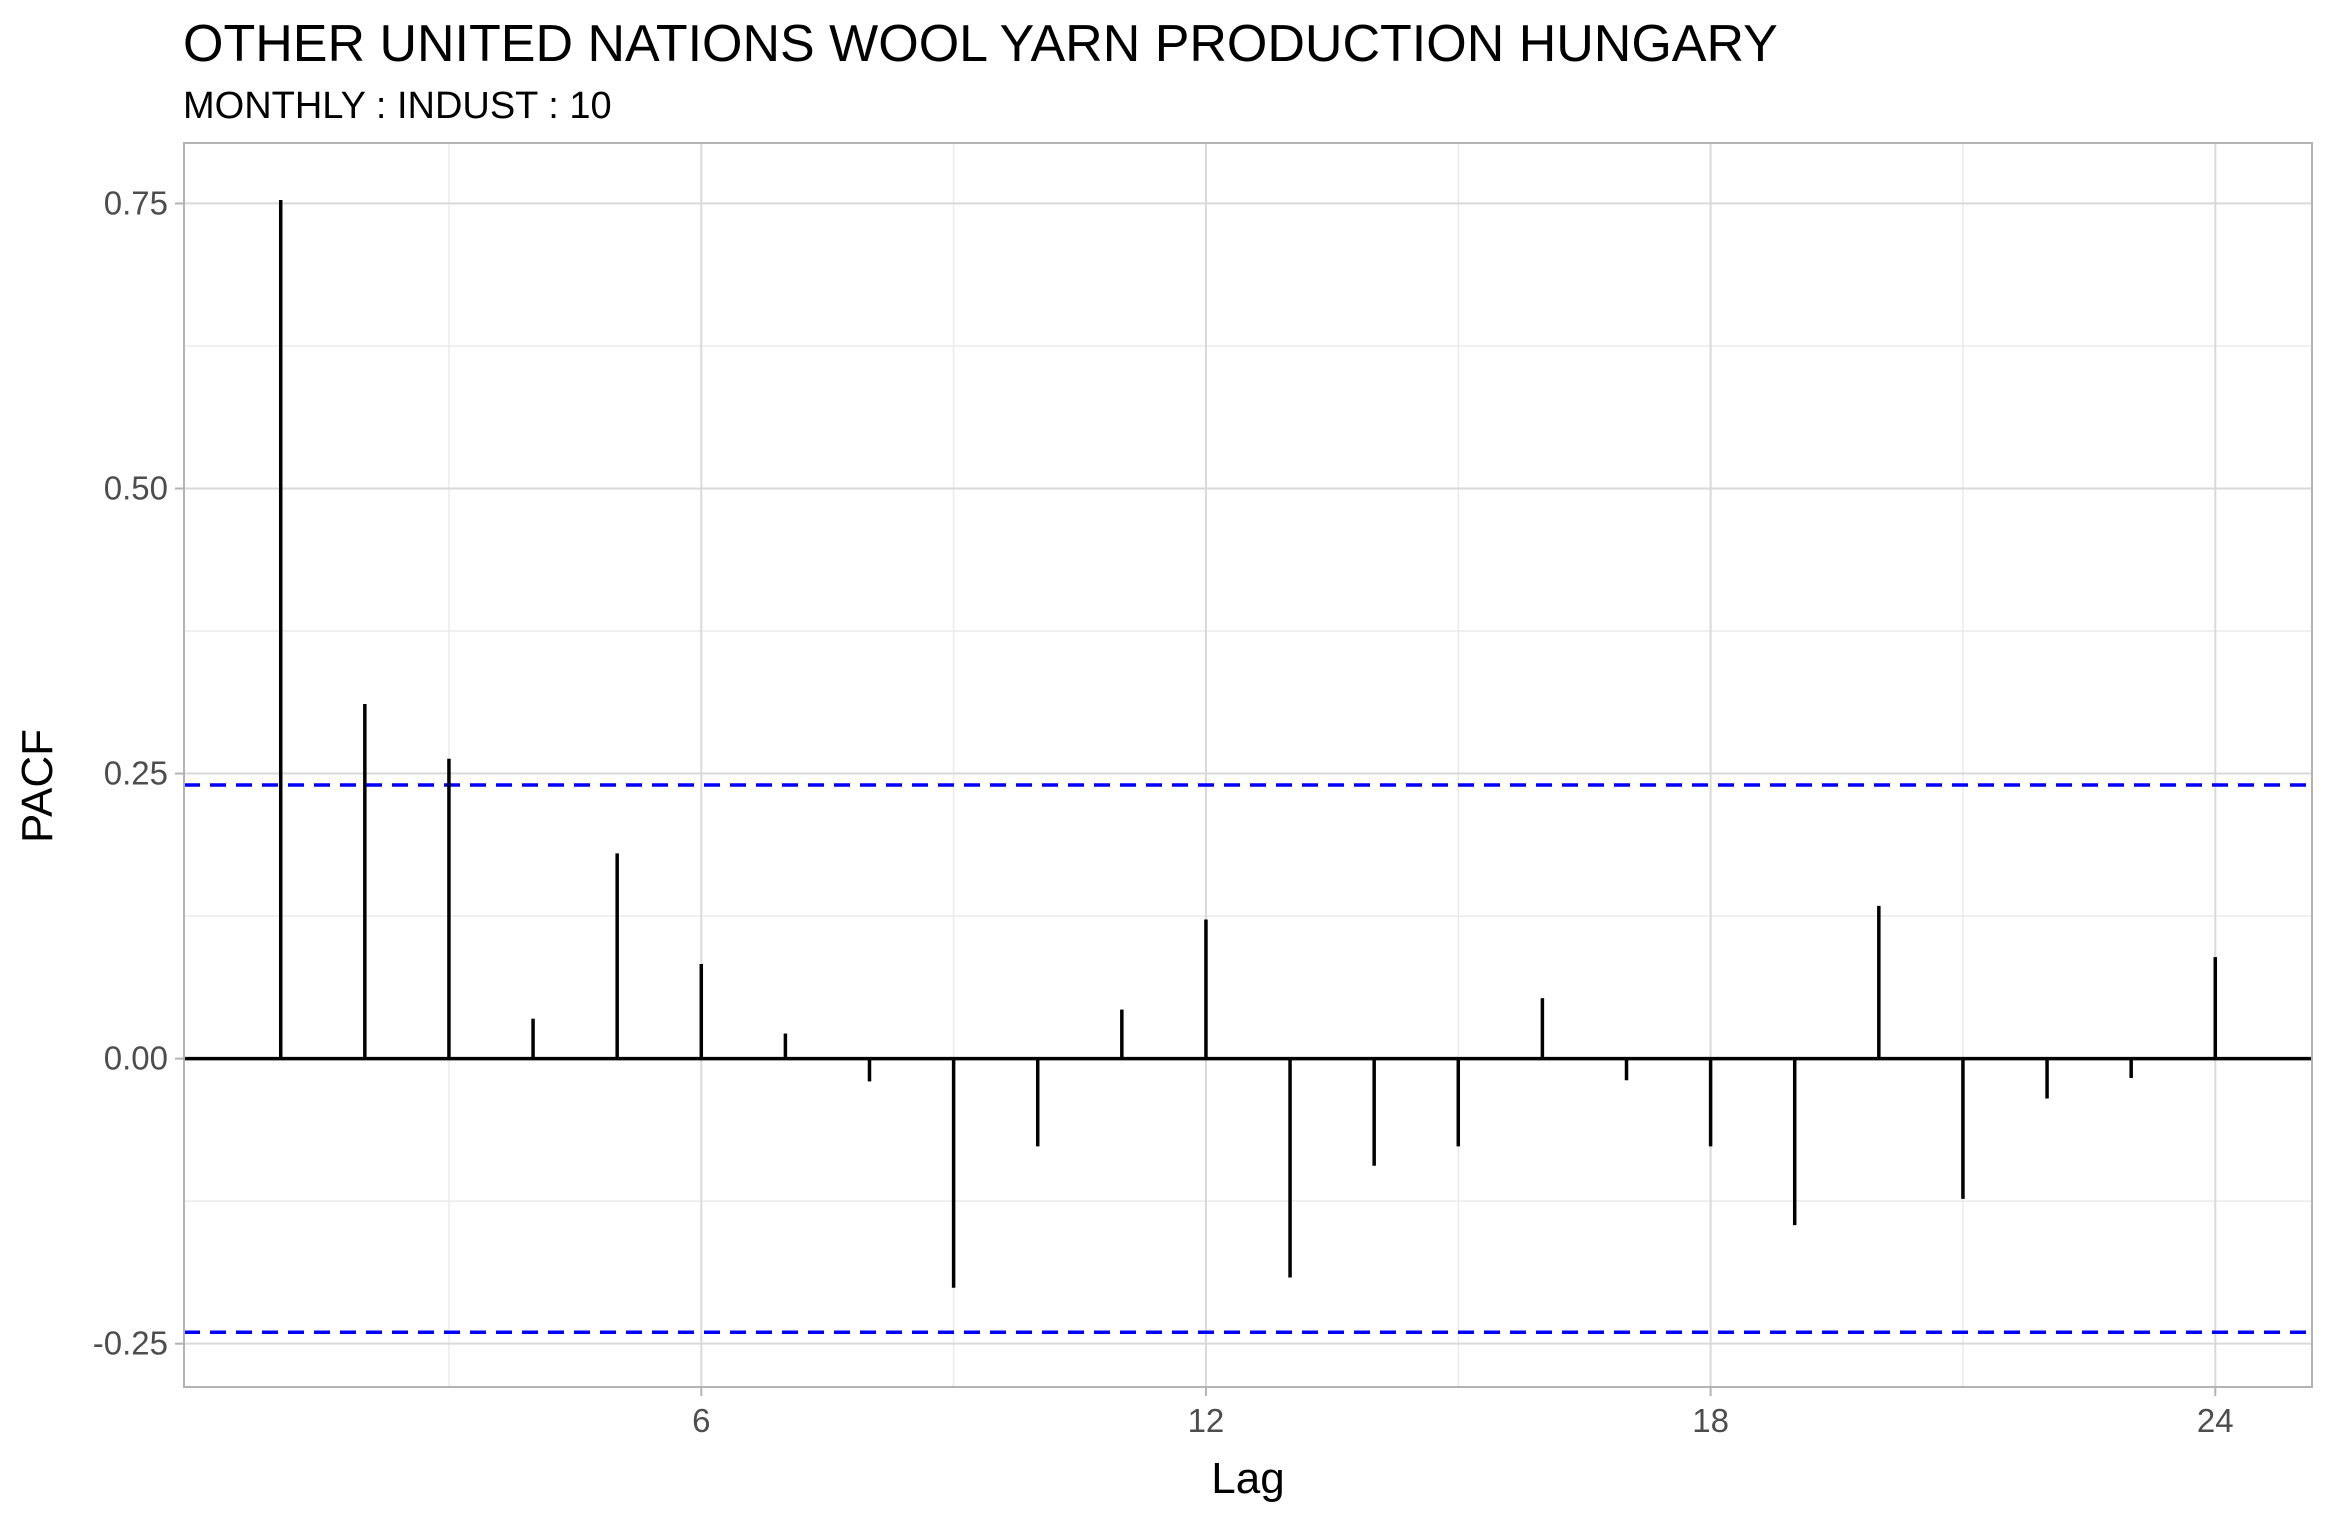  I want to click on y-tick-label: 0.50, so click(136, 487).